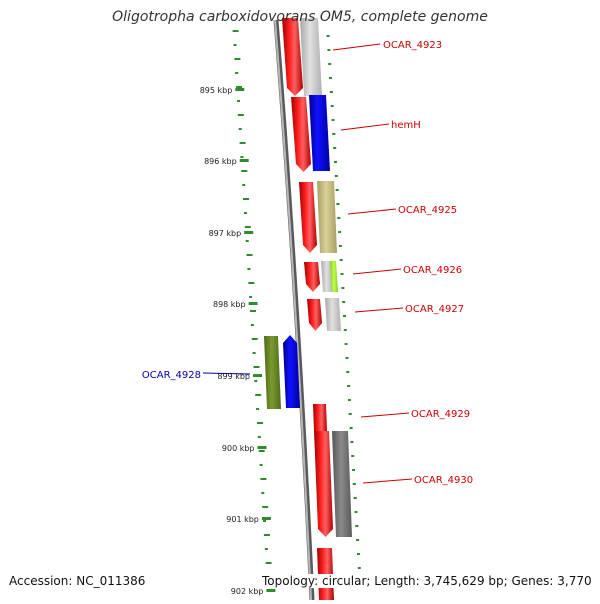  What do you see at coordinates (77, 581) in the screenshot?
I see `accession-text: Accession: NC_011386` at bounding box center [77, 581].